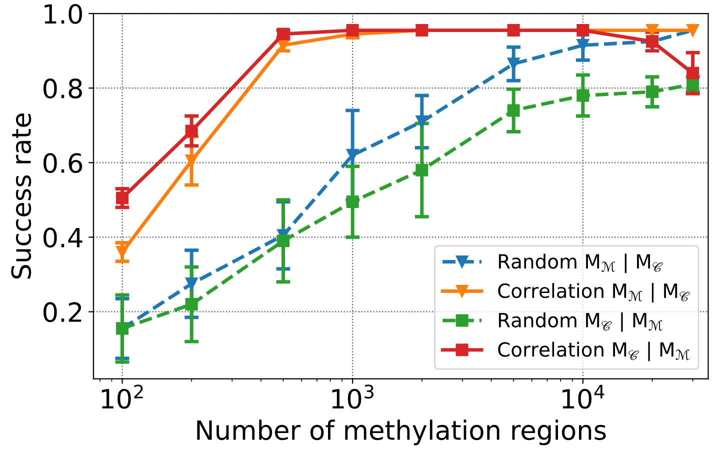  What do you see at coordinates (63, 238) in the screenshot?
I see `y-tick-label: 0.4` at bounding box center [63, 238].